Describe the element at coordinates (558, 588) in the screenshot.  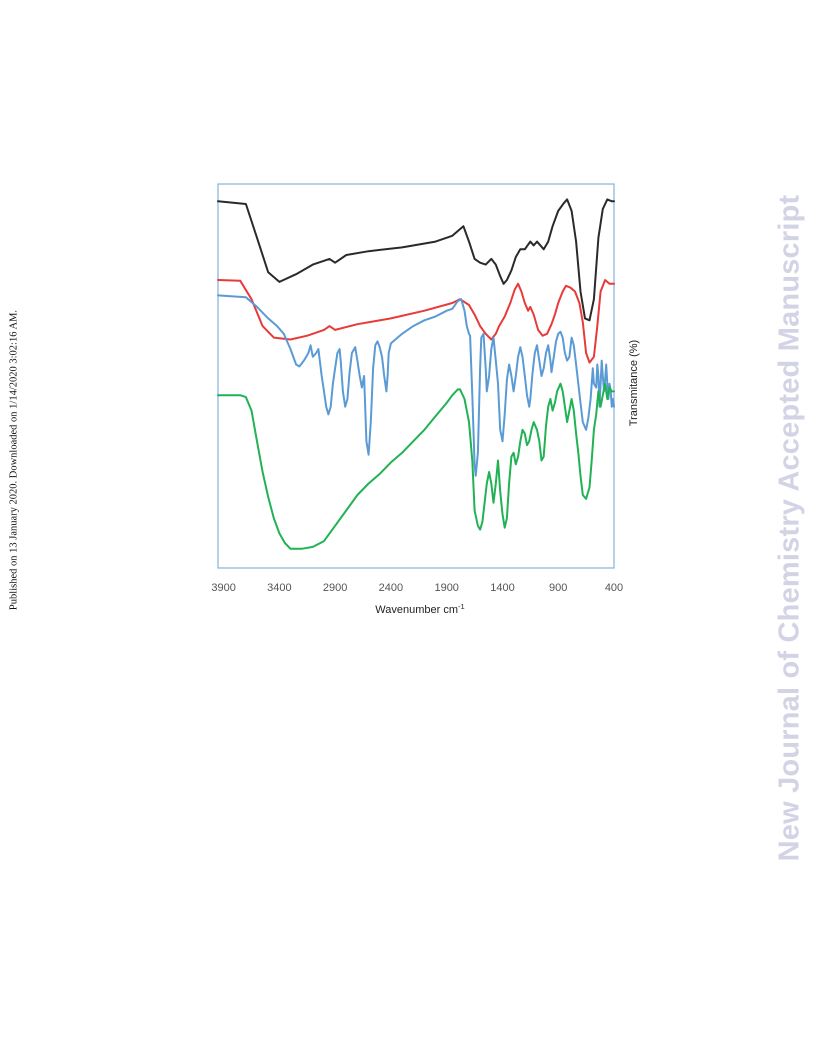
I see `x-tick-label: 900` at that location.